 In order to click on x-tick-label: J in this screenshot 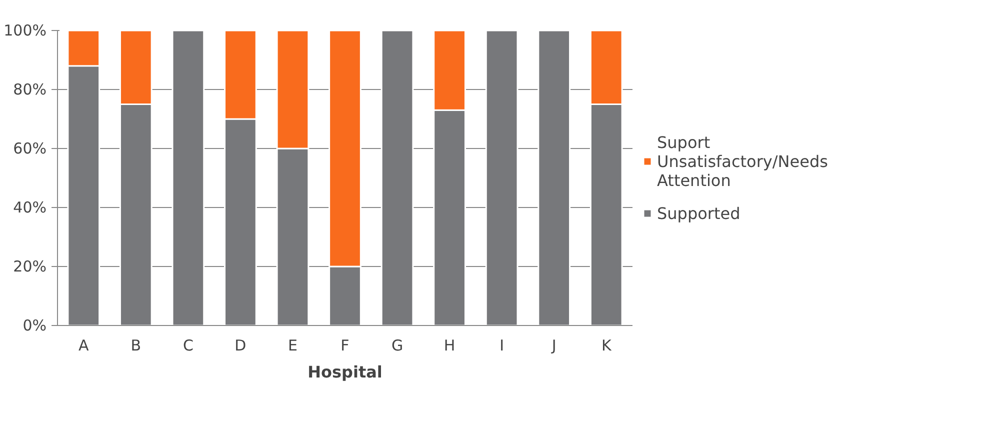, I will do `click(553, 345)`.